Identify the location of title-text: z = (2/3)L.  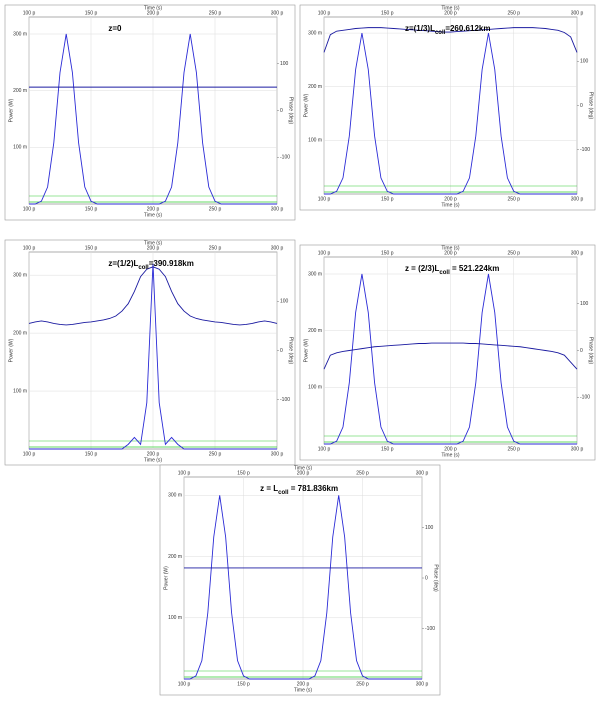
(422, 268).